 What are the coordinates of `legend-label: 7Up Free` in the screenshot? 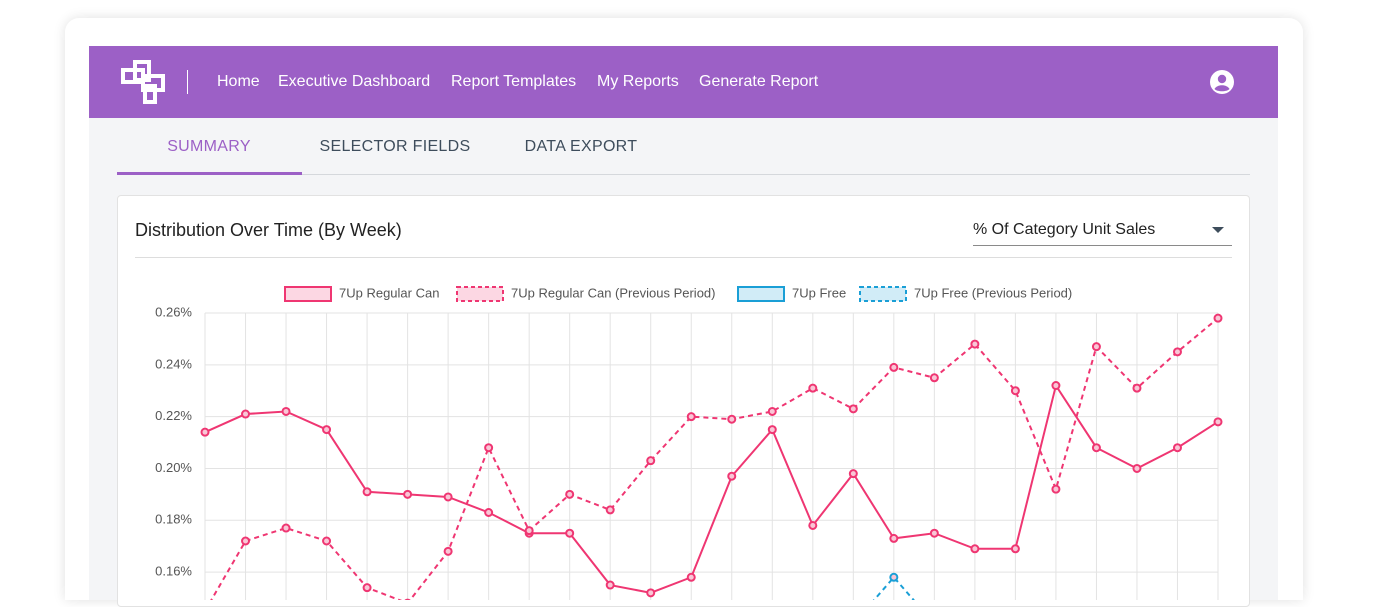 It's located at (819, 292).